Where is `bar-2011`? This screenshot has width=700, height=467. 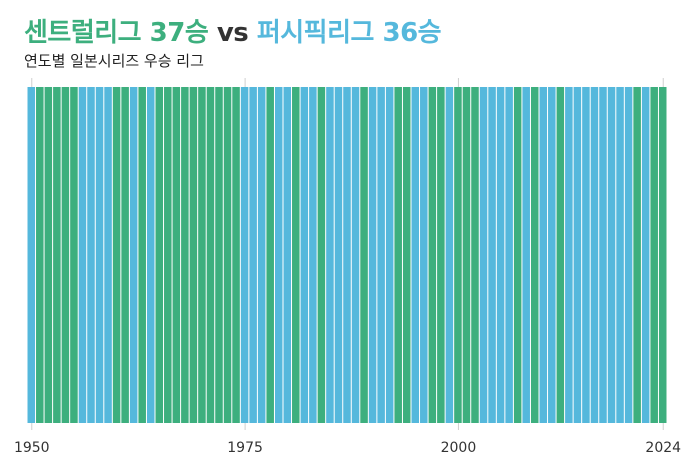
bar-2011 is located at coordinates (552, 255).